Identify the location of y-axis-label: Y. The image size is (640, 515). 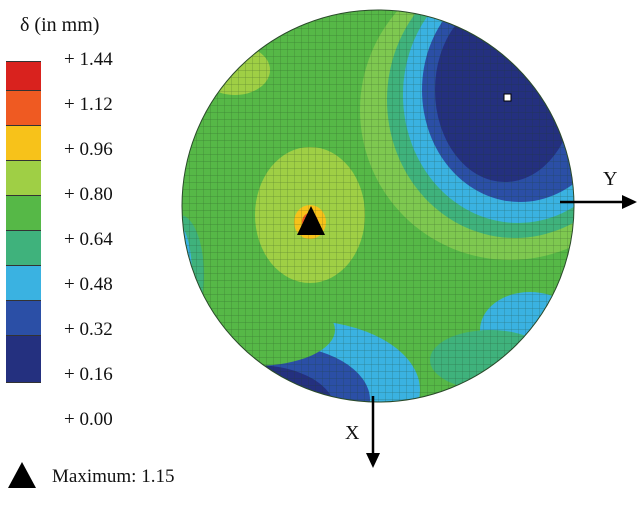
(610, 179).